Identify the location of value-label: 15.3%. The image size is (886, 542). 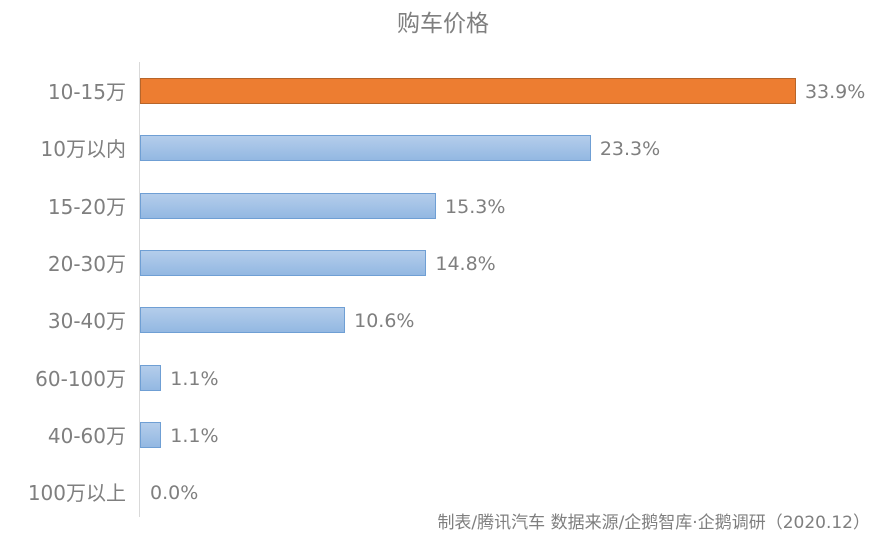
(475, 206).